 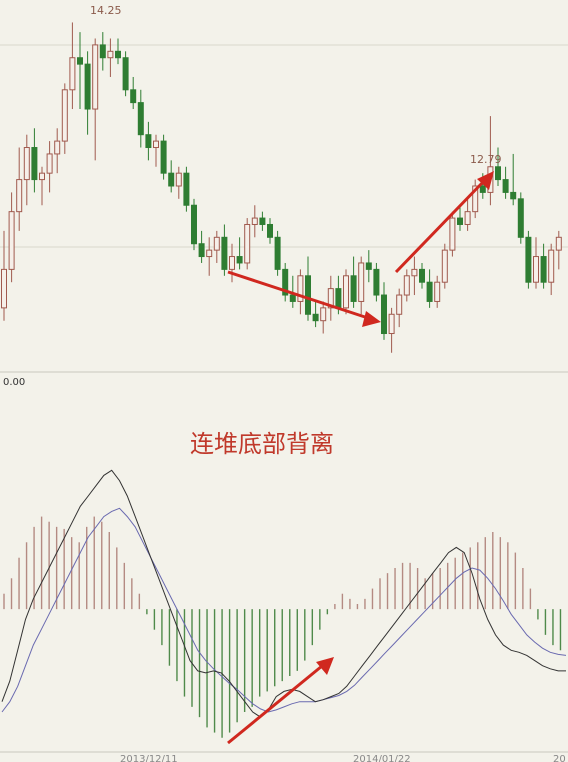 I want to click on x-tick-label-3: 20, so click(x=559, y=758).